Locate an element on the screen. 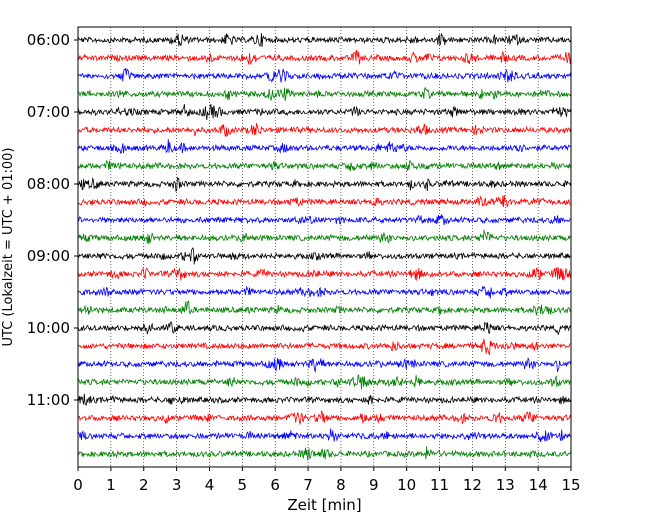 This screenshot has height=520, width=650. x-tick-label: 5 is located at coordinates (243, 485).